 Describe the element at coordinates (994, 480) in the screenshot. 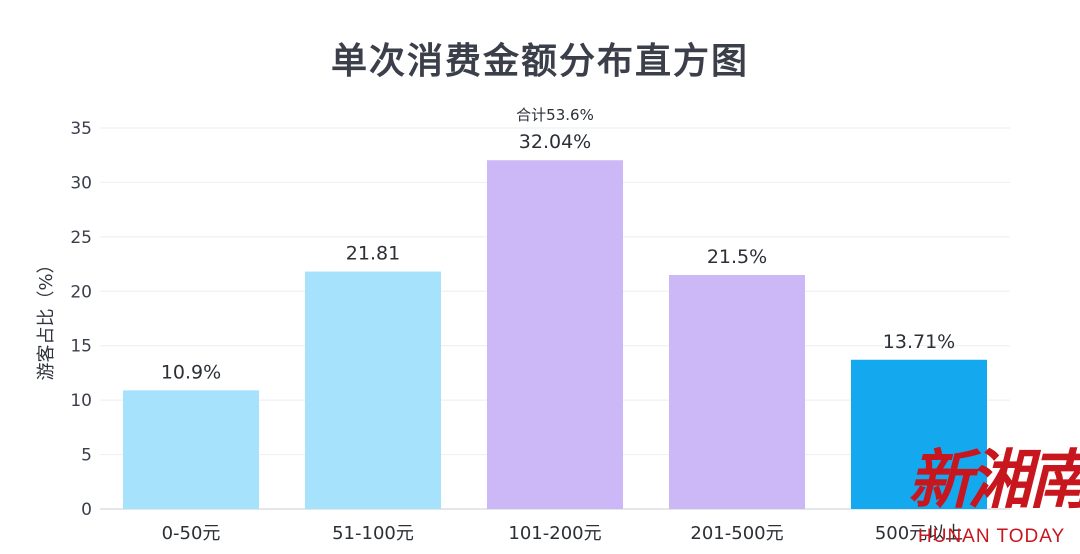

I see `watermark-cn-text: 新湘南` at that location.